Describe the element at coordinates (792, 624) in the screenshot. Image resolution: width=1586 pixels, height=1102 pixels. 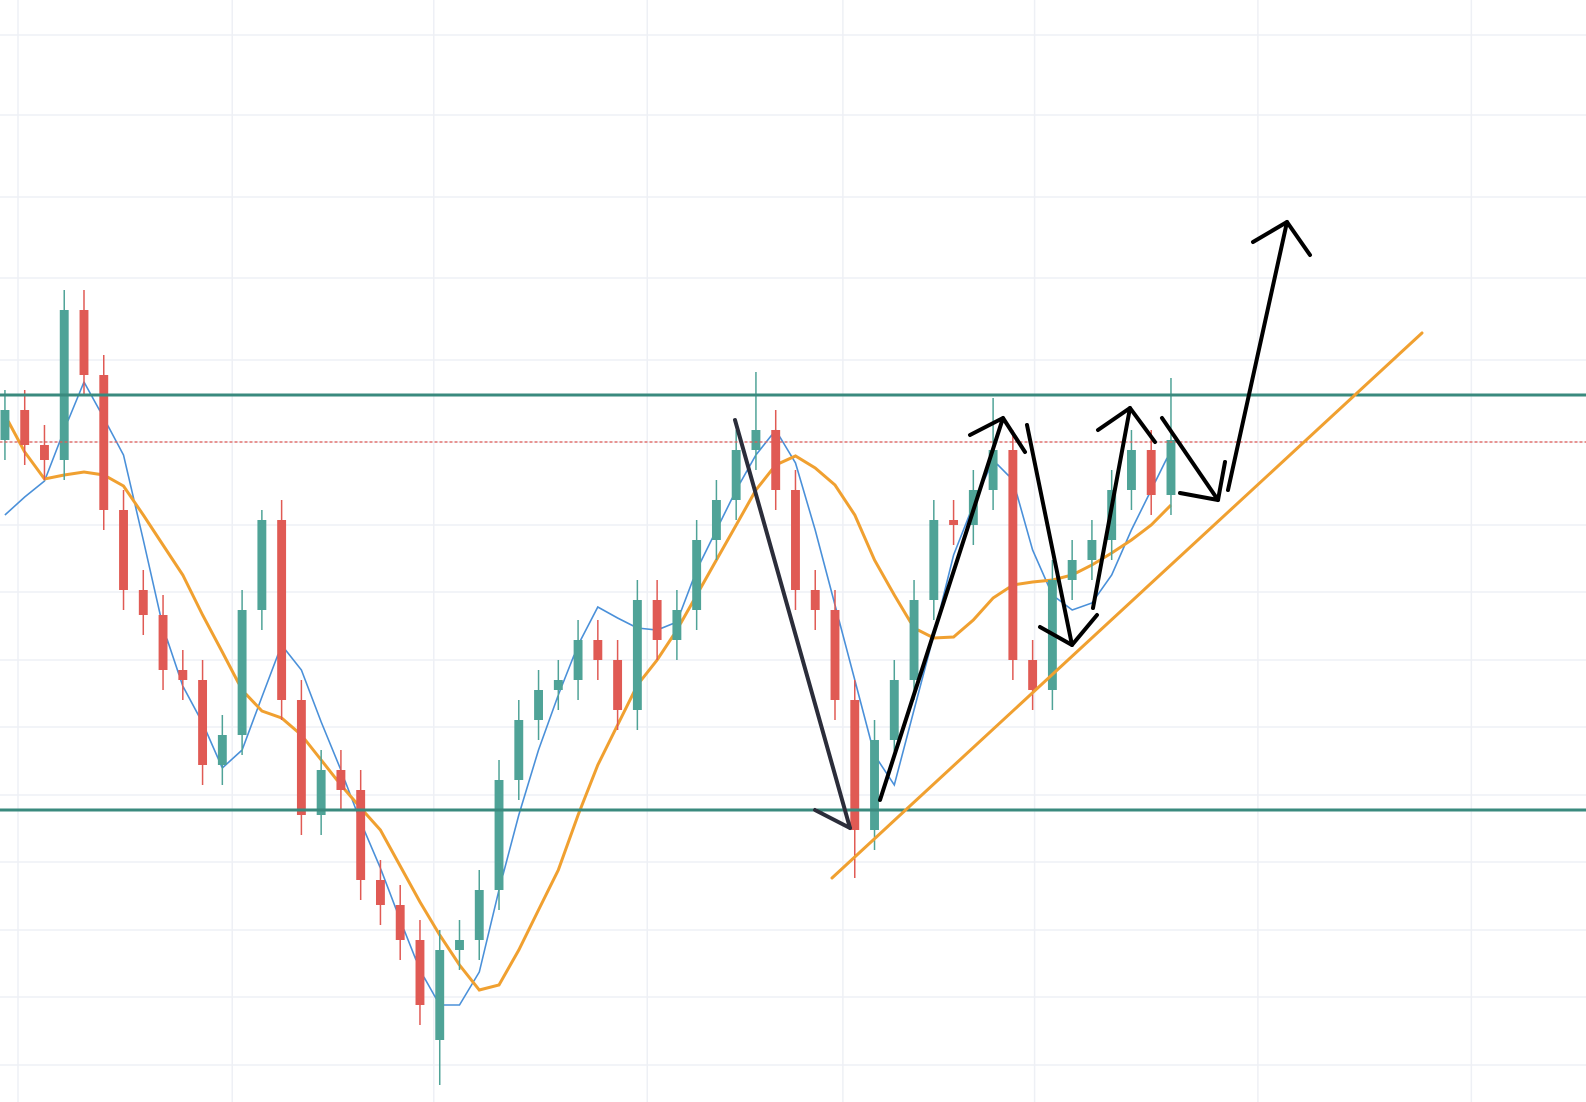
I see `arrow` at that location.